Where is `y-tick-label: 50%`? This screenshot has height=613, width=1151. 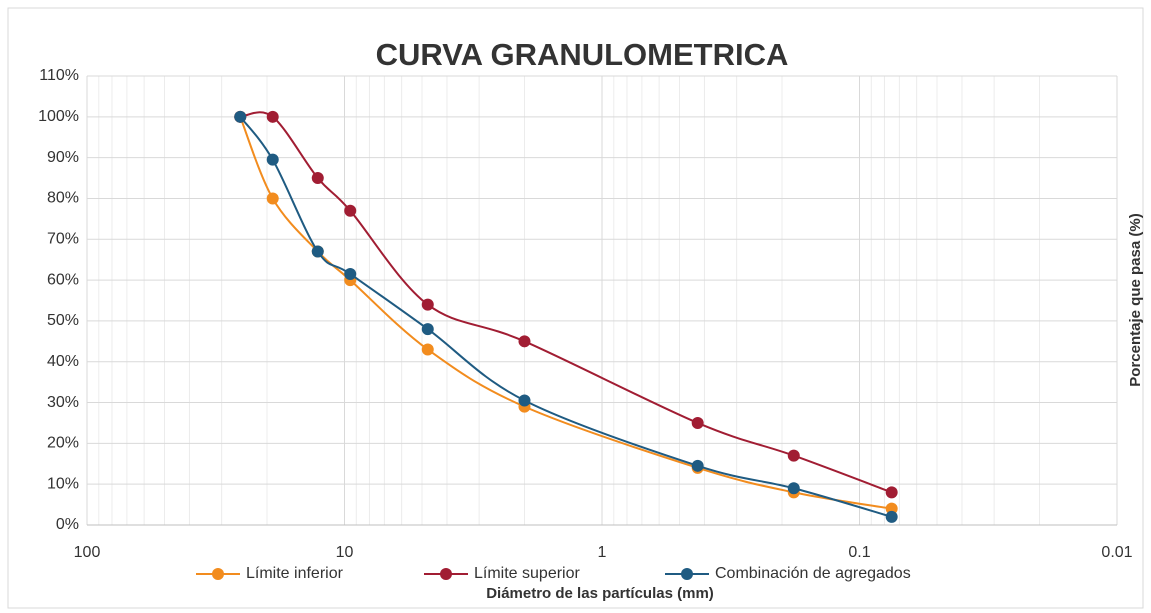 y-tick-label: 50% is located at coordinates (63, 320).